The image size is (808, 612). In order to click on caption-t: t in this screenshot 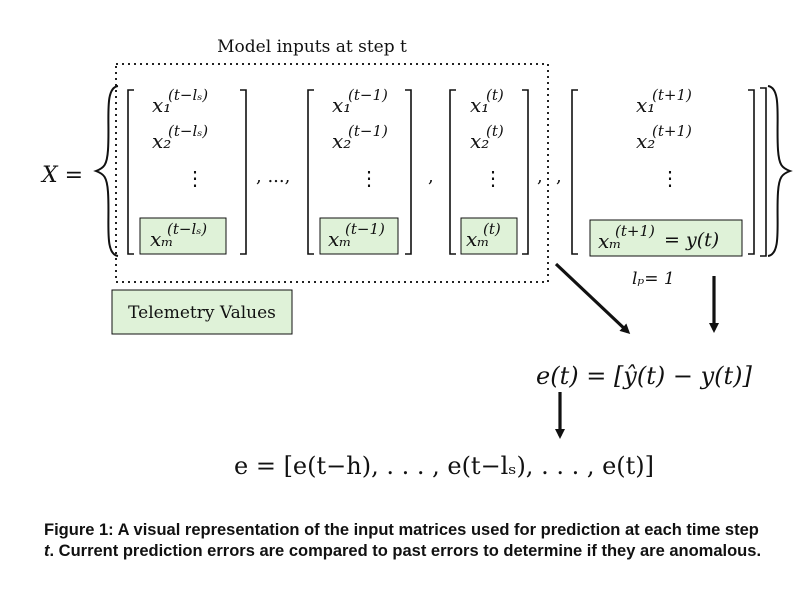, I will do `click(47, 551)`.